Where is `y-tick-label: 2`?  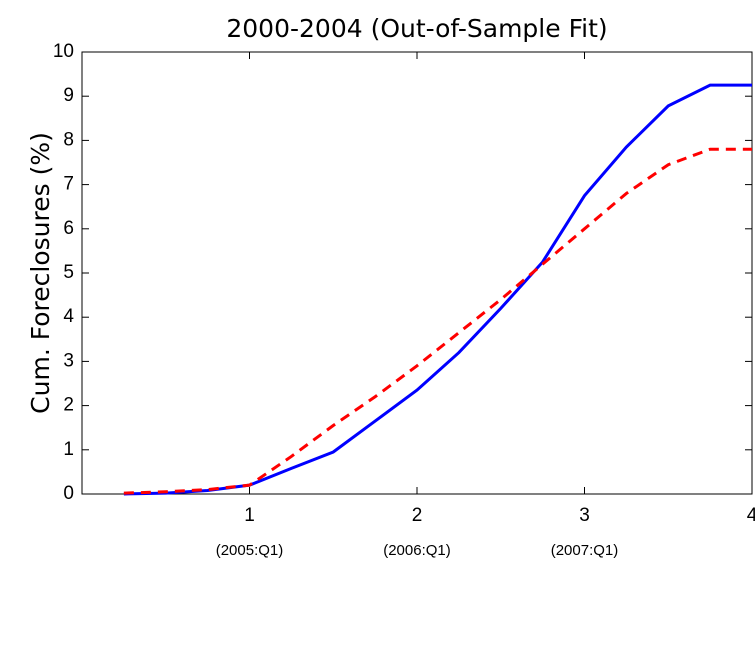 y-tick-label: 2 is located at coordinates (68, 405).